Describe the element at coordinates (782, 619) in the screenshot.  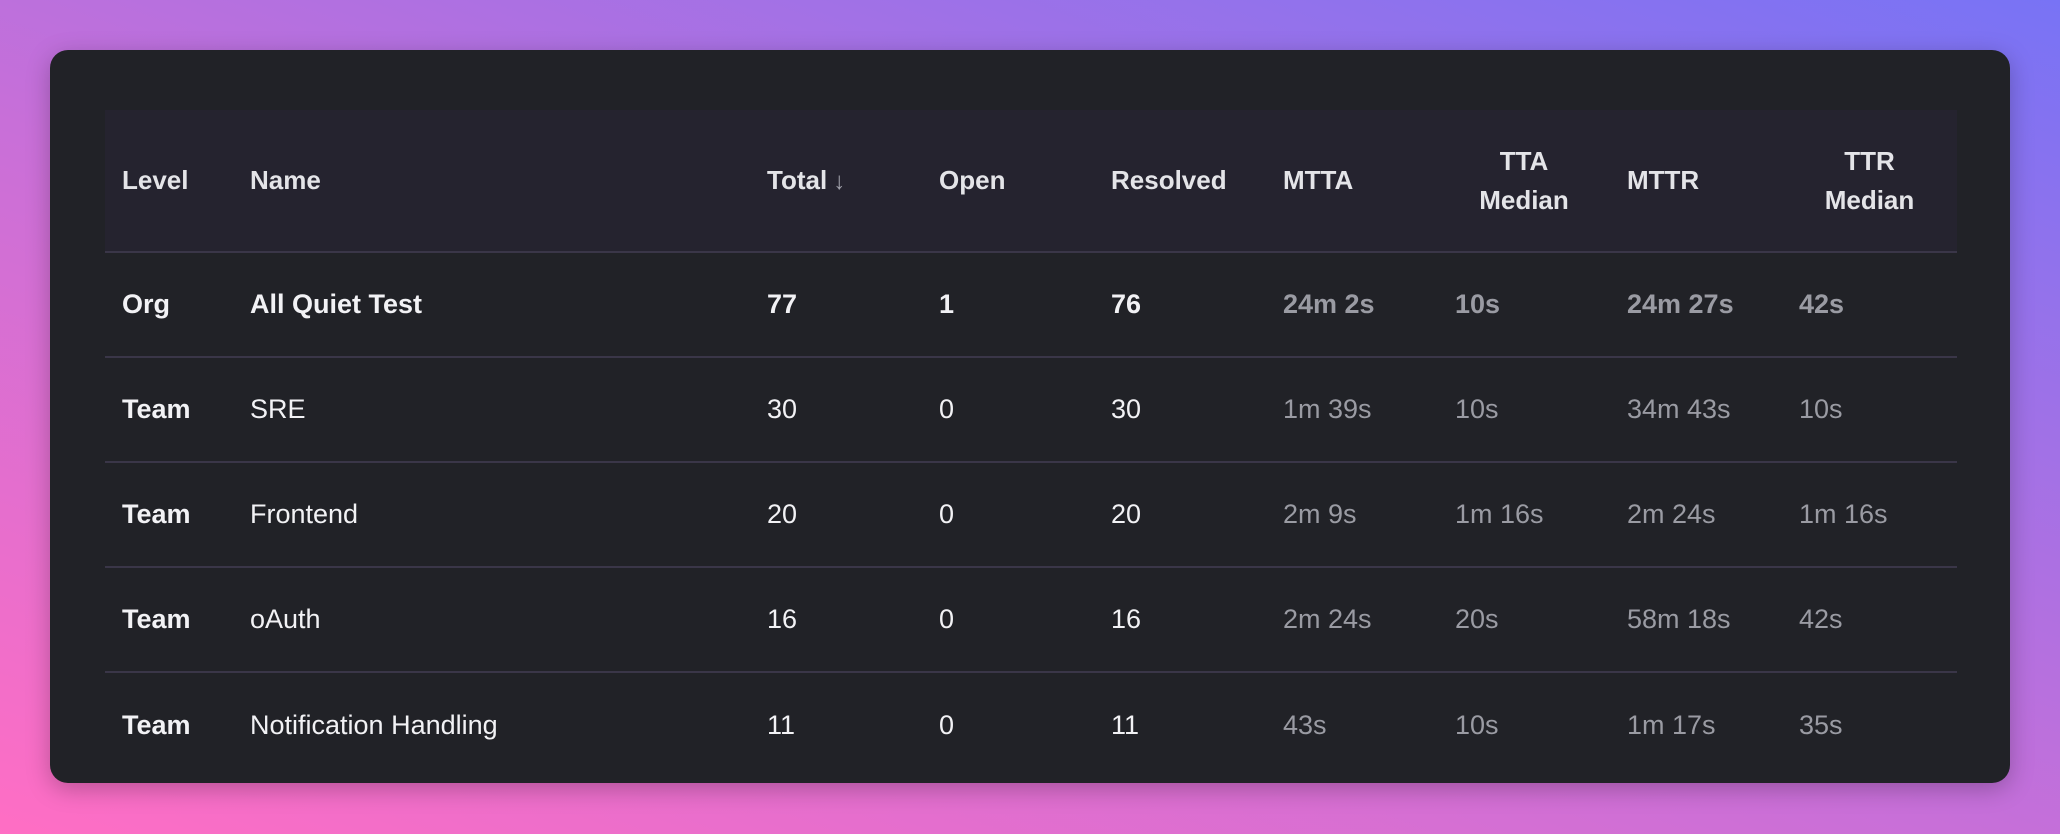
I see `cell-total: 16` at that location.